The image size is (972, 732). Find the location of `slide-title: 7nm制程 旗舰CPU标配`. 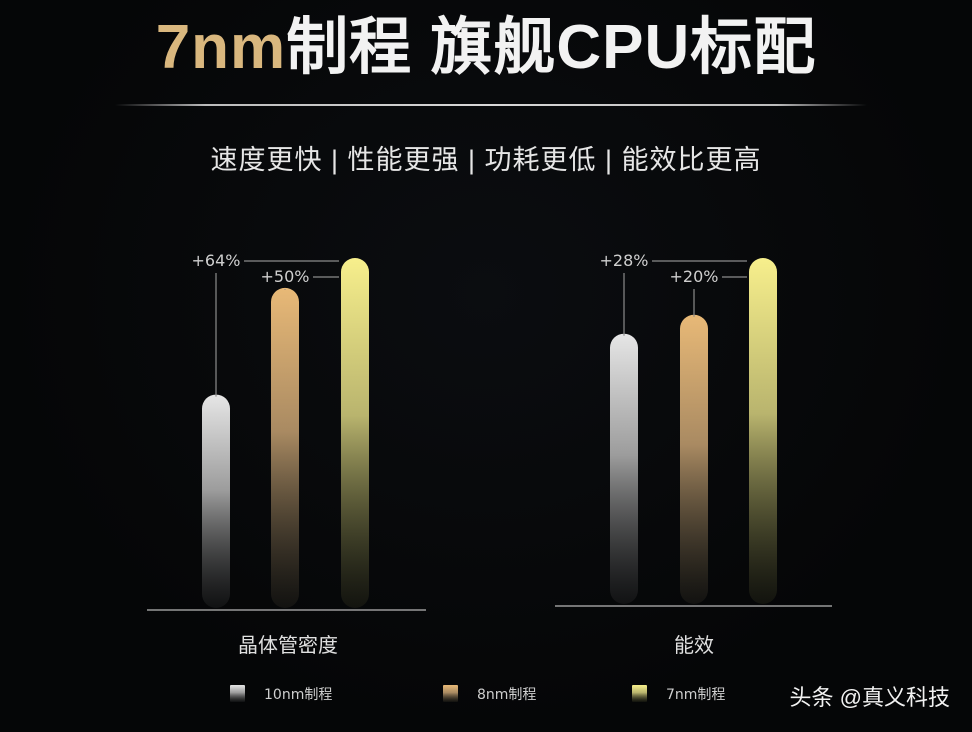

slide-title: 7nm制程 旗舰CPU标配 is located at coordinates (486, 48).